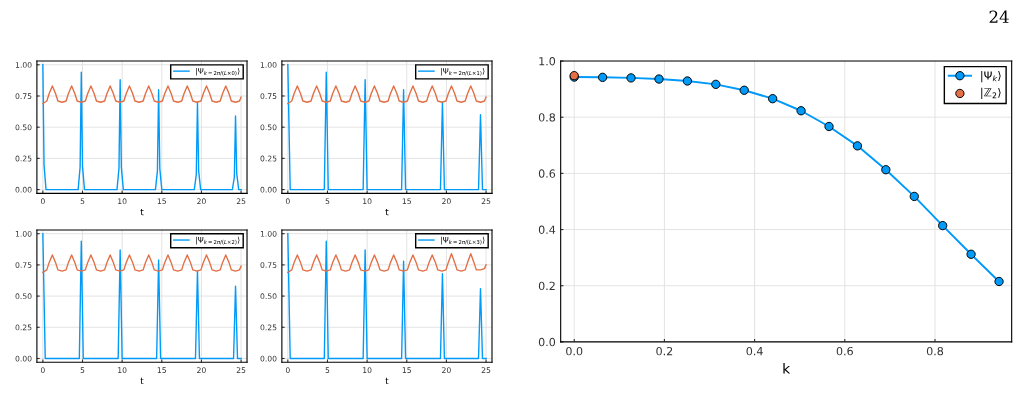  What do you see at coordinates (754, 351) in the screenshot?
I see `x-tick-label: 0.4` at bounding box center [754, 351].